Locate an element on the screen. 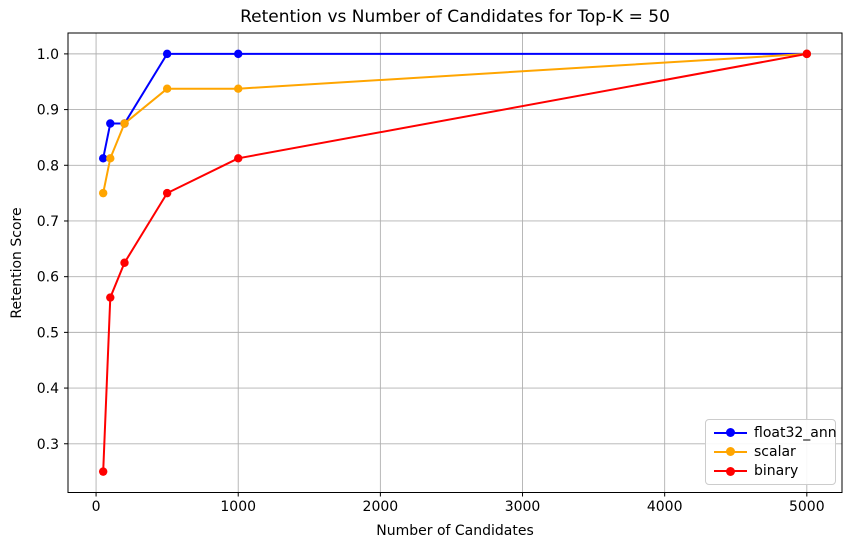  x-tick-label: 5000 is located at coordinates (807, 507).